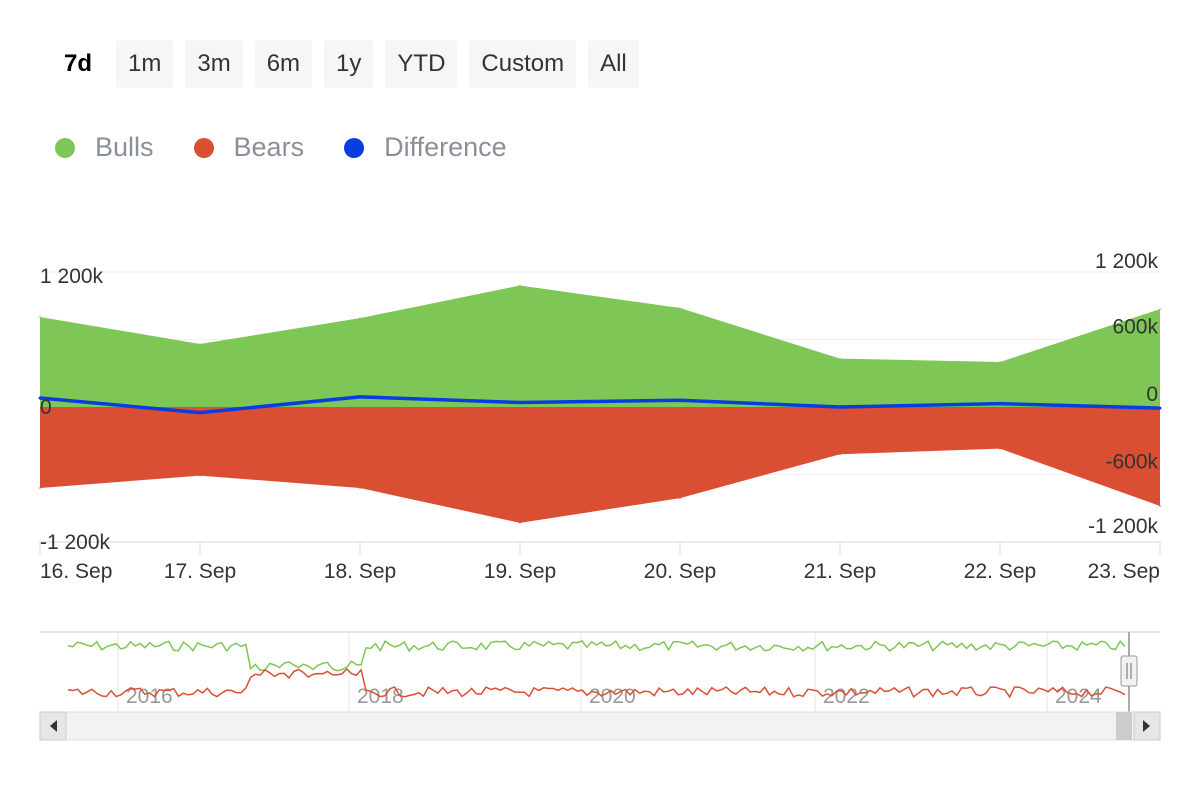  I want to click on range-button-all: All, so click(613, 64).